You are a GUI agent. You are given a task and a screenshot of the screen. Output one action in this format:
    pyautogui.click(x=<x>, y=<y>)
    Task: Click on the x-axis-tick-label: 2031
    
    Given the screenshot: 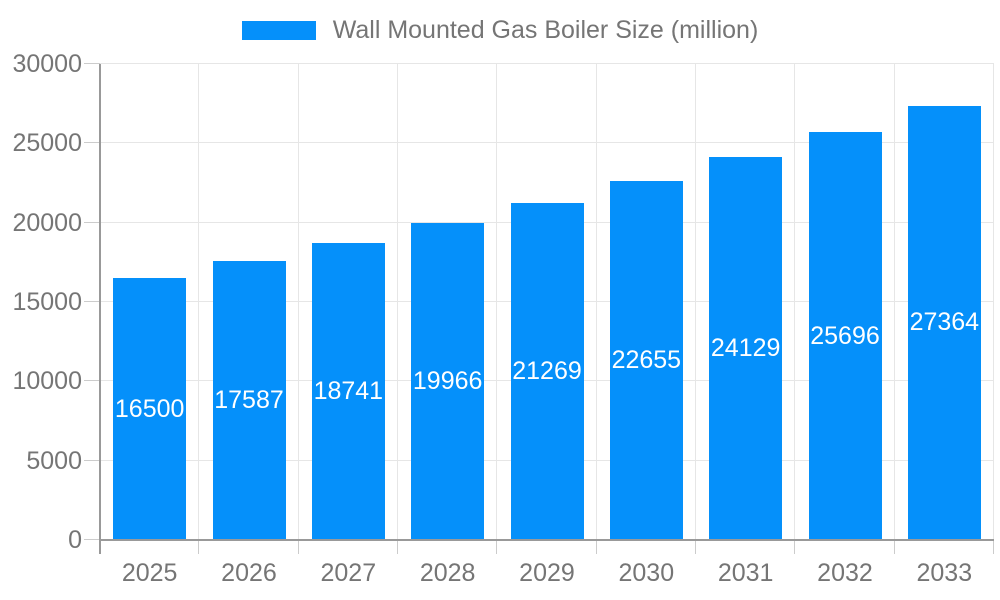 What is the action you would take?
    pyautogui.click(x=745, y=573)
    